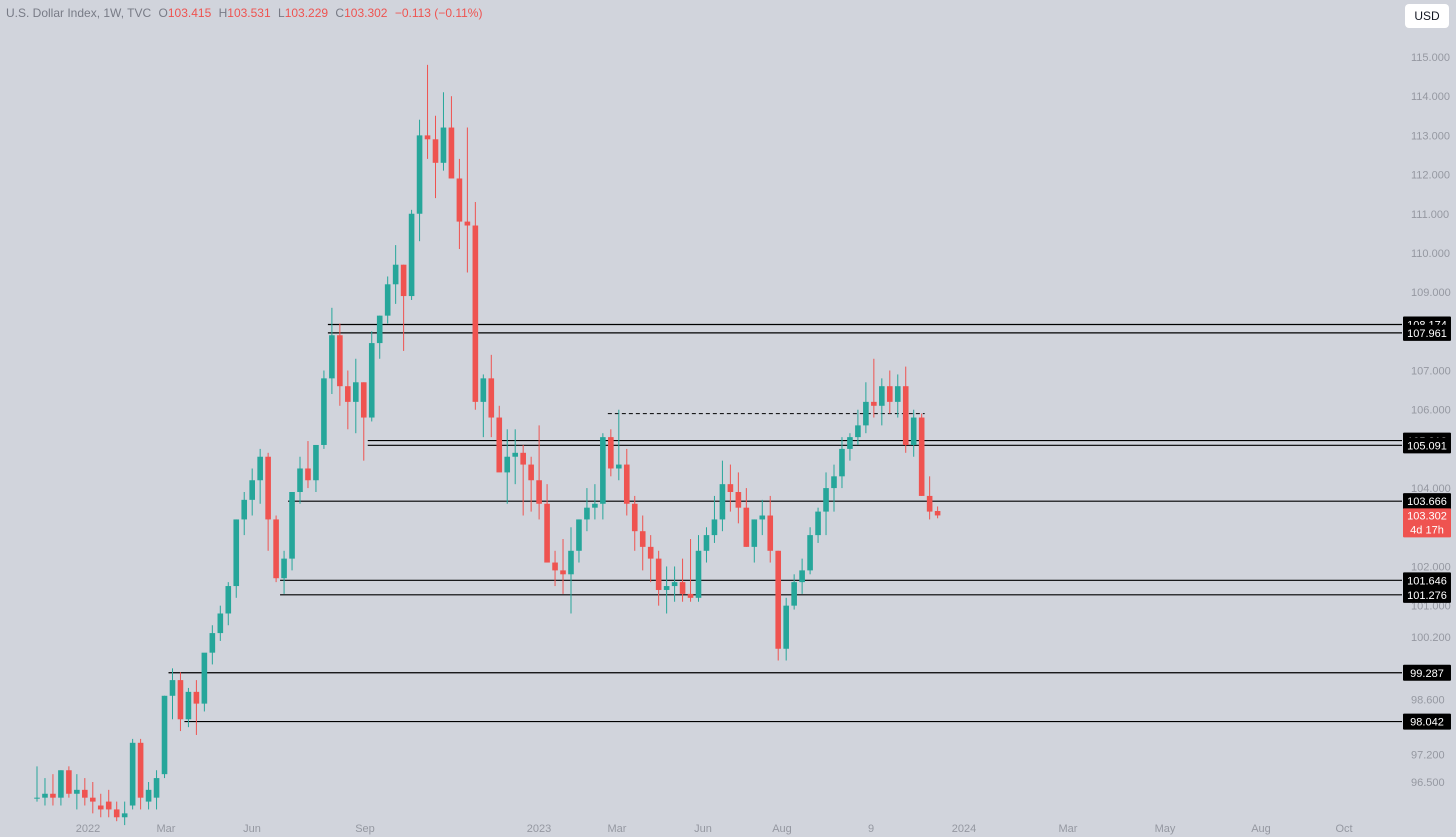  What do you see at coordinates (1343, 829) in the screenshot?
I see `time-tick-label: Oct` at bounding box center [1343, 829].